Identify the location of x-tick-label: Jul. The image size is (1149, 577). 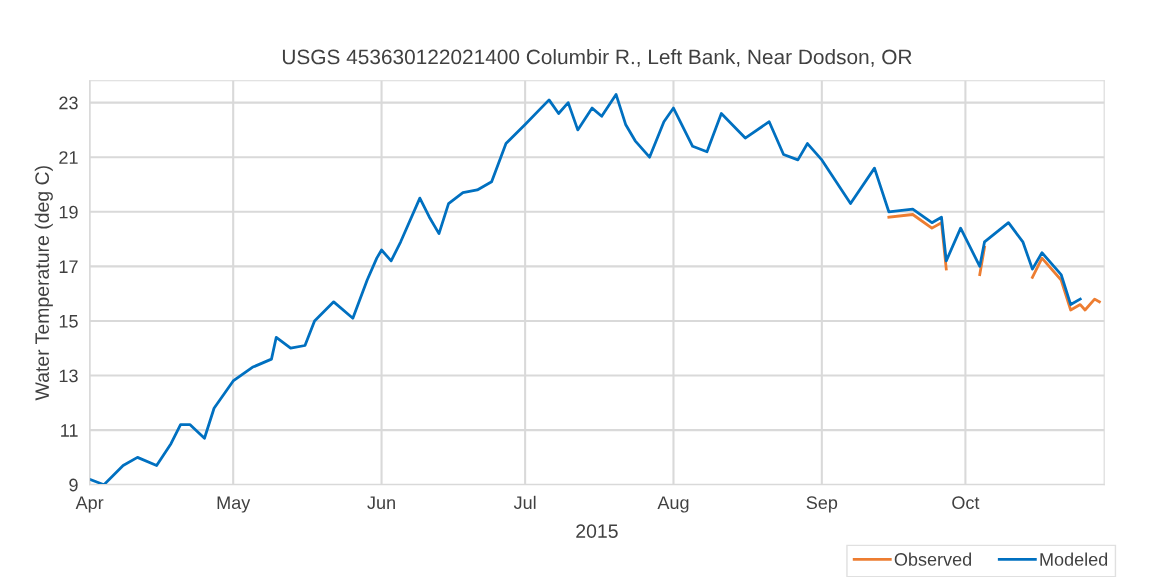
(524, 502).